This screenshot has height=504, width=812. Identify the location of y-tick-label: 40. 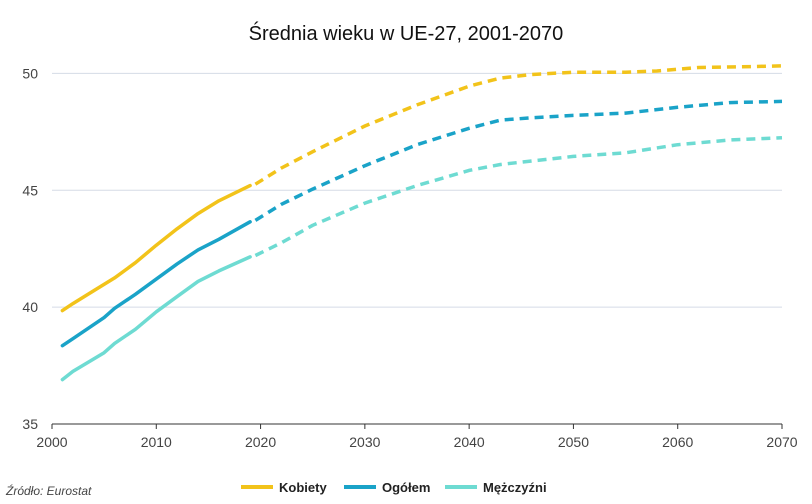
(30, 307).